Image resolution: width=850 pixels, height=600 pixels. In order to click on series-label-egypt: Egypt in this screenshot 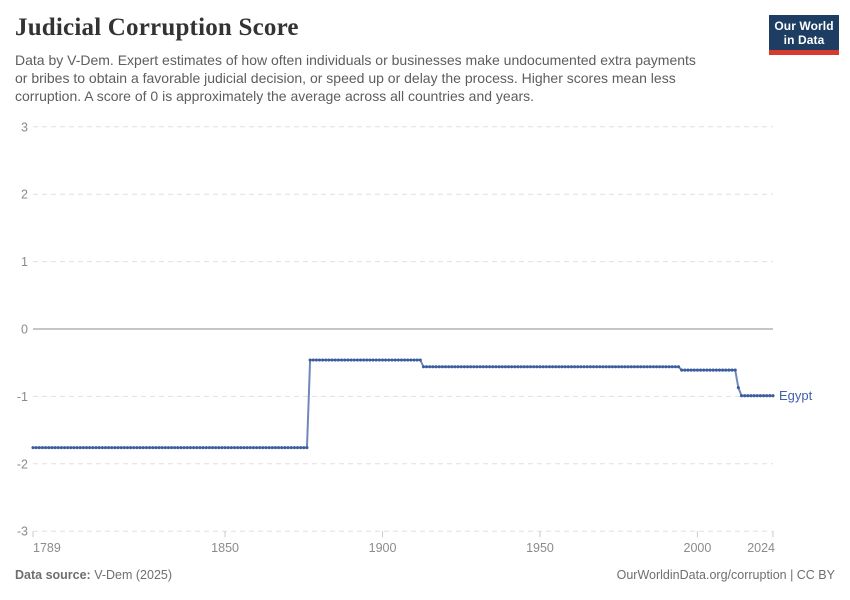, I will do `click(796, 395)`.